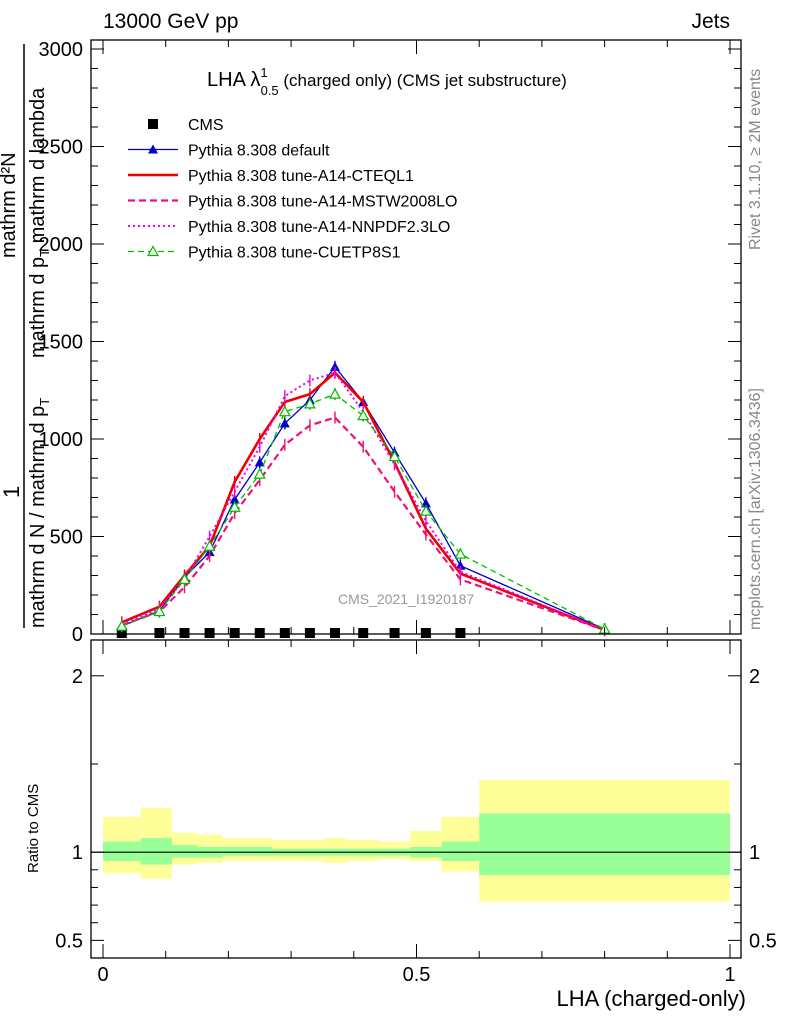 This screenshot has width=786, height=1024. What do you see at coordinates (38, 307) in the screenshot?
I see `ylabel-numerator2-main: mathrm d p` at bounding box center [38, 307].